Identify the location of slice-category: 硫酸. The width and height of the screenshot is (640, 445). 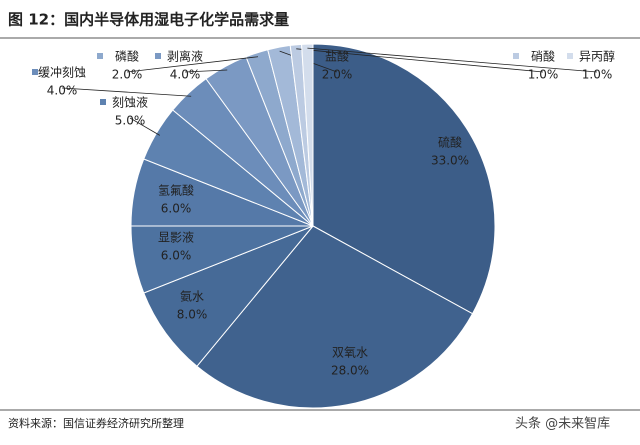
(450, 142).